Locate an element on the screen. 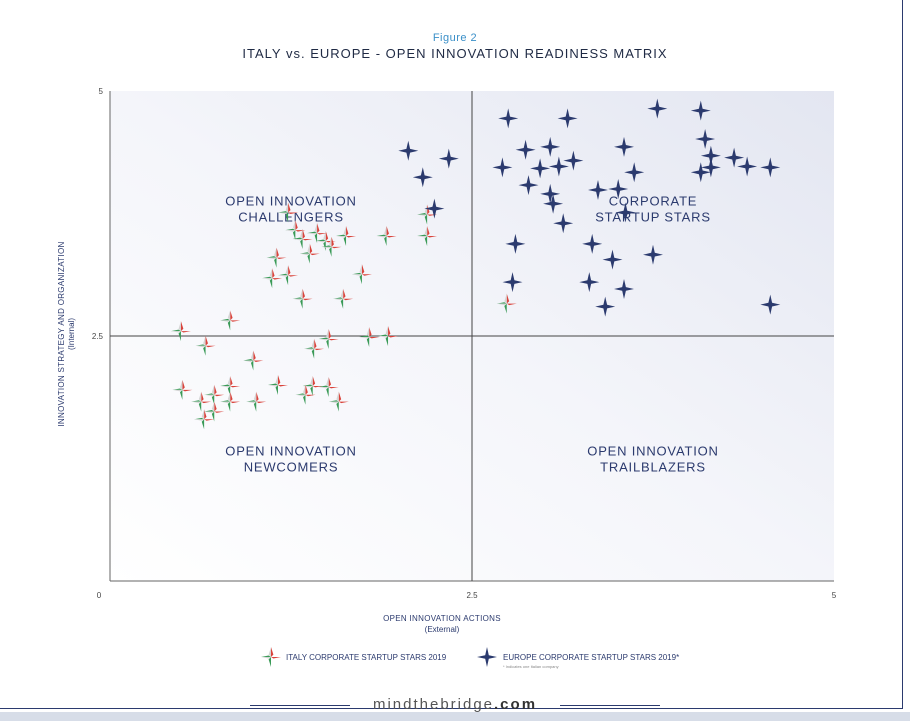  quadrant-label-2: OPEN INNOVATION NEWCOMERS is located at coordinates (290, 458).